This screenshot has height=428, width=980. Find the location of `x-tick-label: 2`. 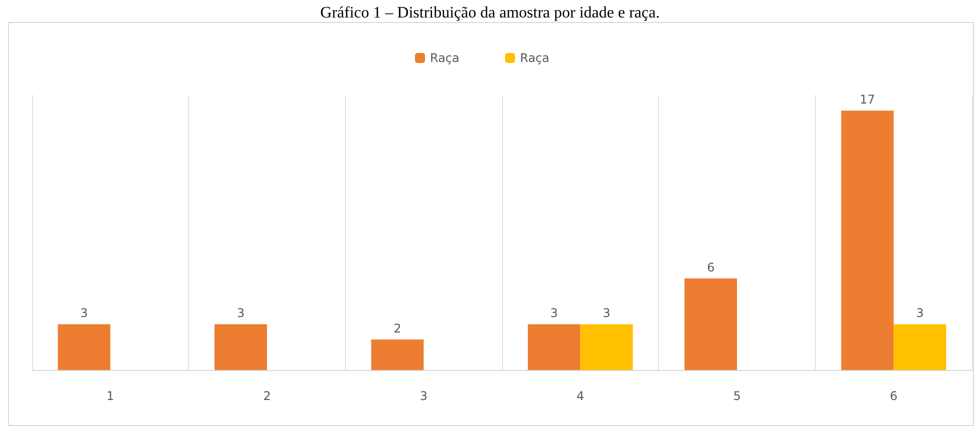

x-tick-label: 2 is located at coordinates (267, 396).